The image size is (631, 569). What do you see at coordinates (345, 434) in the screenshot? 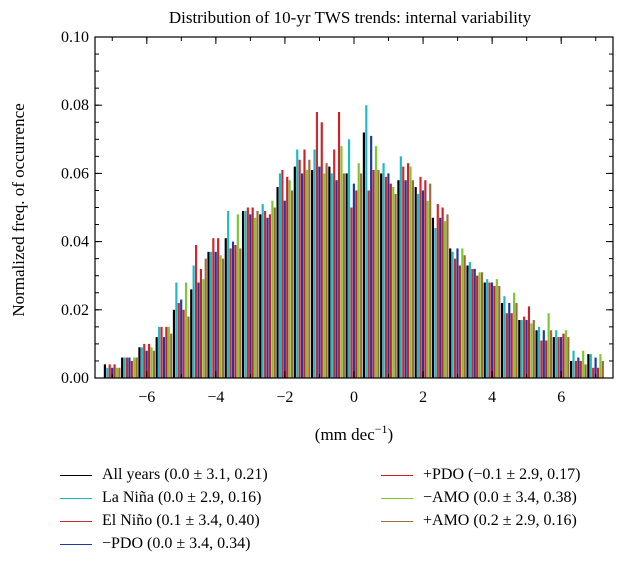
I see `x-axis-label-main: (mm dec` at bounding box center [345, 434].